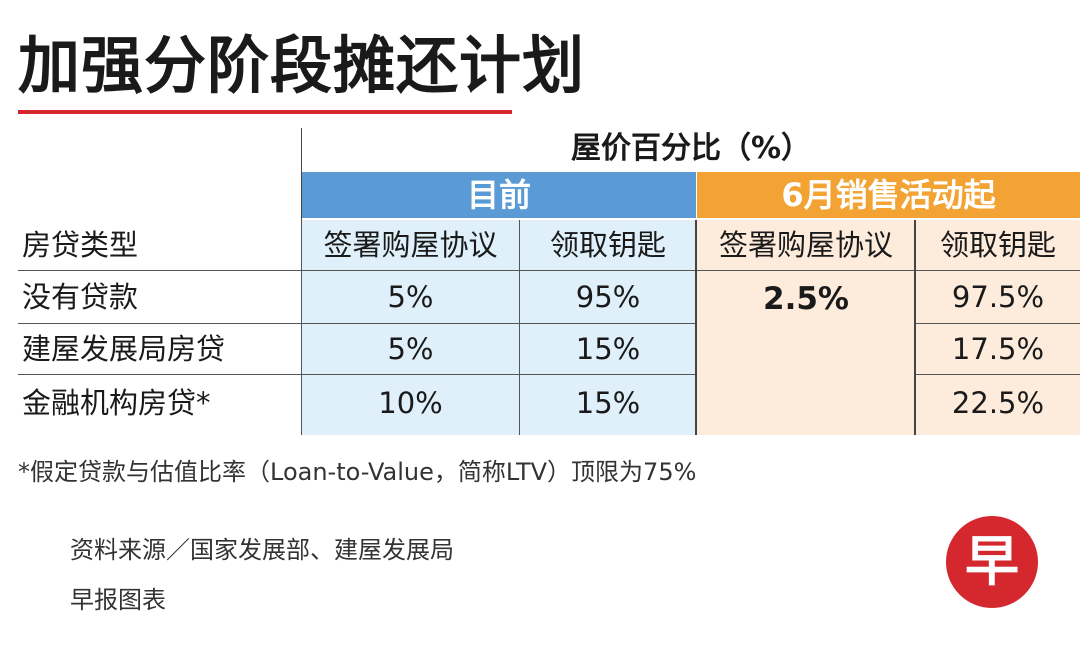  What do you see at coordinates (499, 195) in the screenshot?
I see `group-header-current: 目前` at bounding box center [499, 195].